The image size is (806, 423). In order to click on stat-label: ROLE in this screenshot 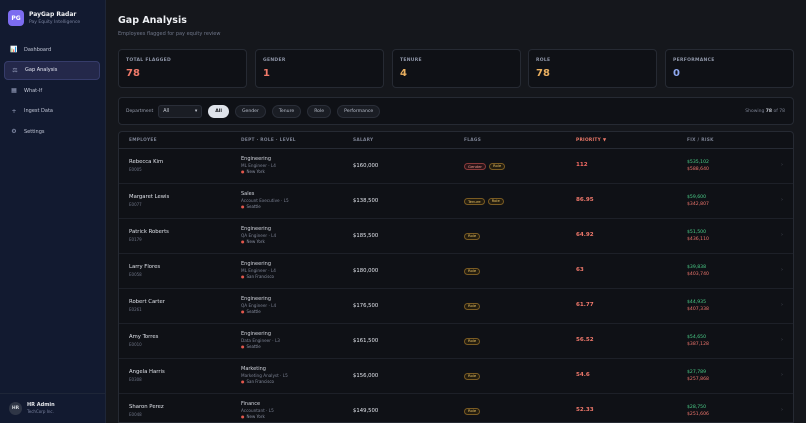, I will do `click(543, 60)`.